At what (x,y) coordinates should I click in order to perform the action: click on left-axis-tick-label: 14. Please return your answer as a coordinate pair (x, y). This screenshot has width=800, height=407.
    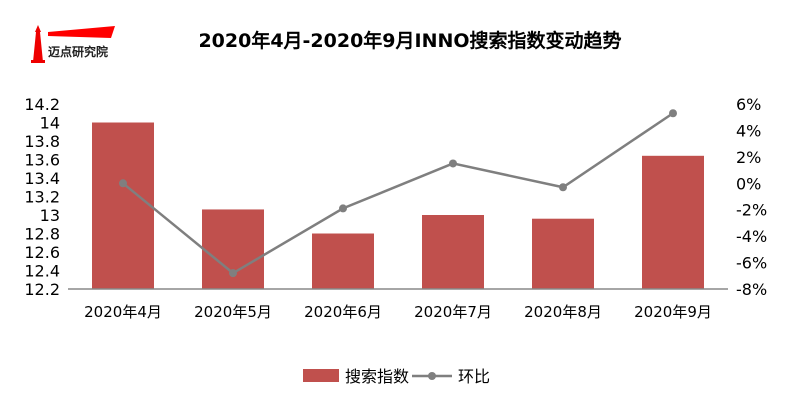
    Looking at the image, I should click on (50, 123).